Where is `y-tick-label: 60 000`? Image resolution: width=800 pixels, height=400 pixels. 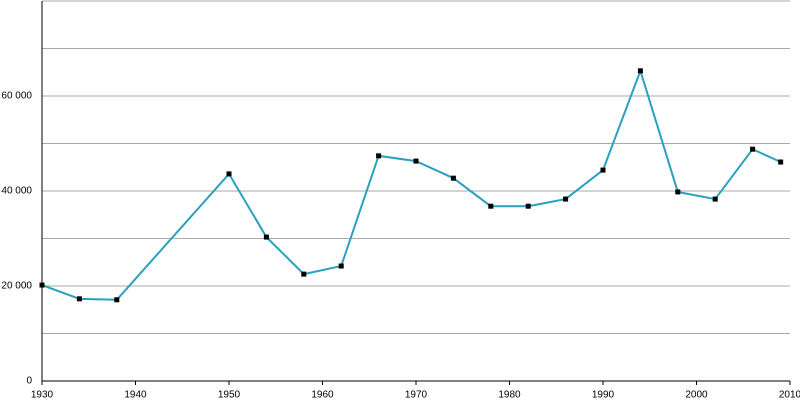 y-tick-label: 60 000 is located at coordinates (16, 96).